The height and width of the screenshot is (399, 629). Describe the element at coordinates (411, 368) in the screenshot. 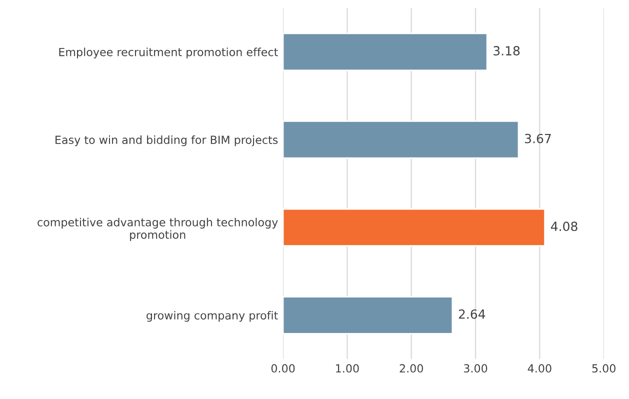

I see `x-tick-label: 2.00` at that location.